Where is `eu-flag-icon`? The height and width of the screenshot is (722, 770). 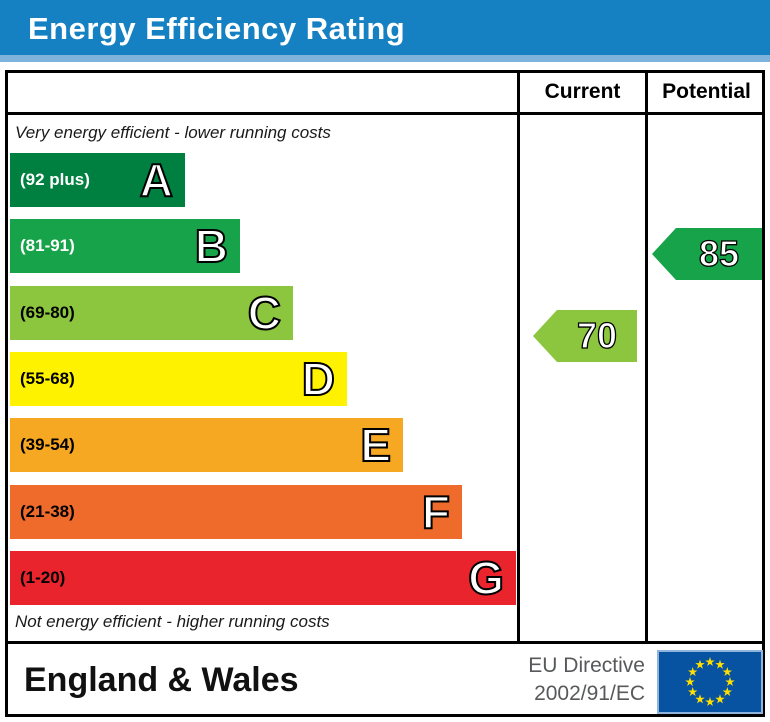
eu-flag-icon is located at coordinates (710, 682).